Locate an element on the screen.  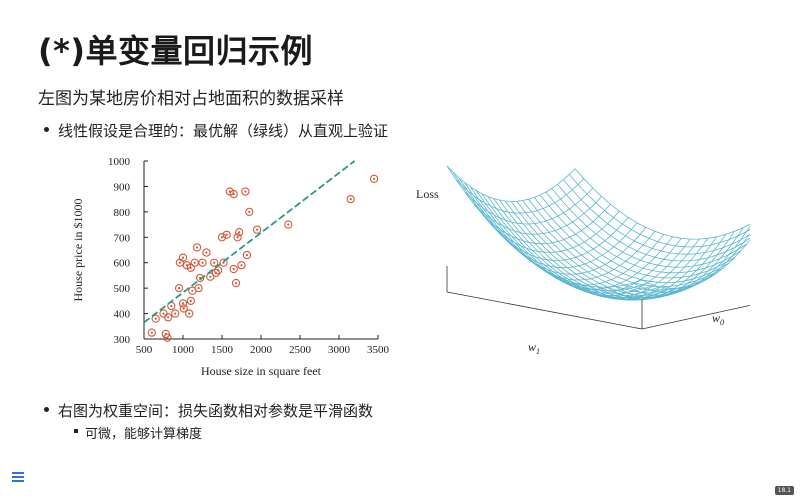
sub-bullet-differentiable: 可微，能够计算梯度 is located at coordinates (138, 432).